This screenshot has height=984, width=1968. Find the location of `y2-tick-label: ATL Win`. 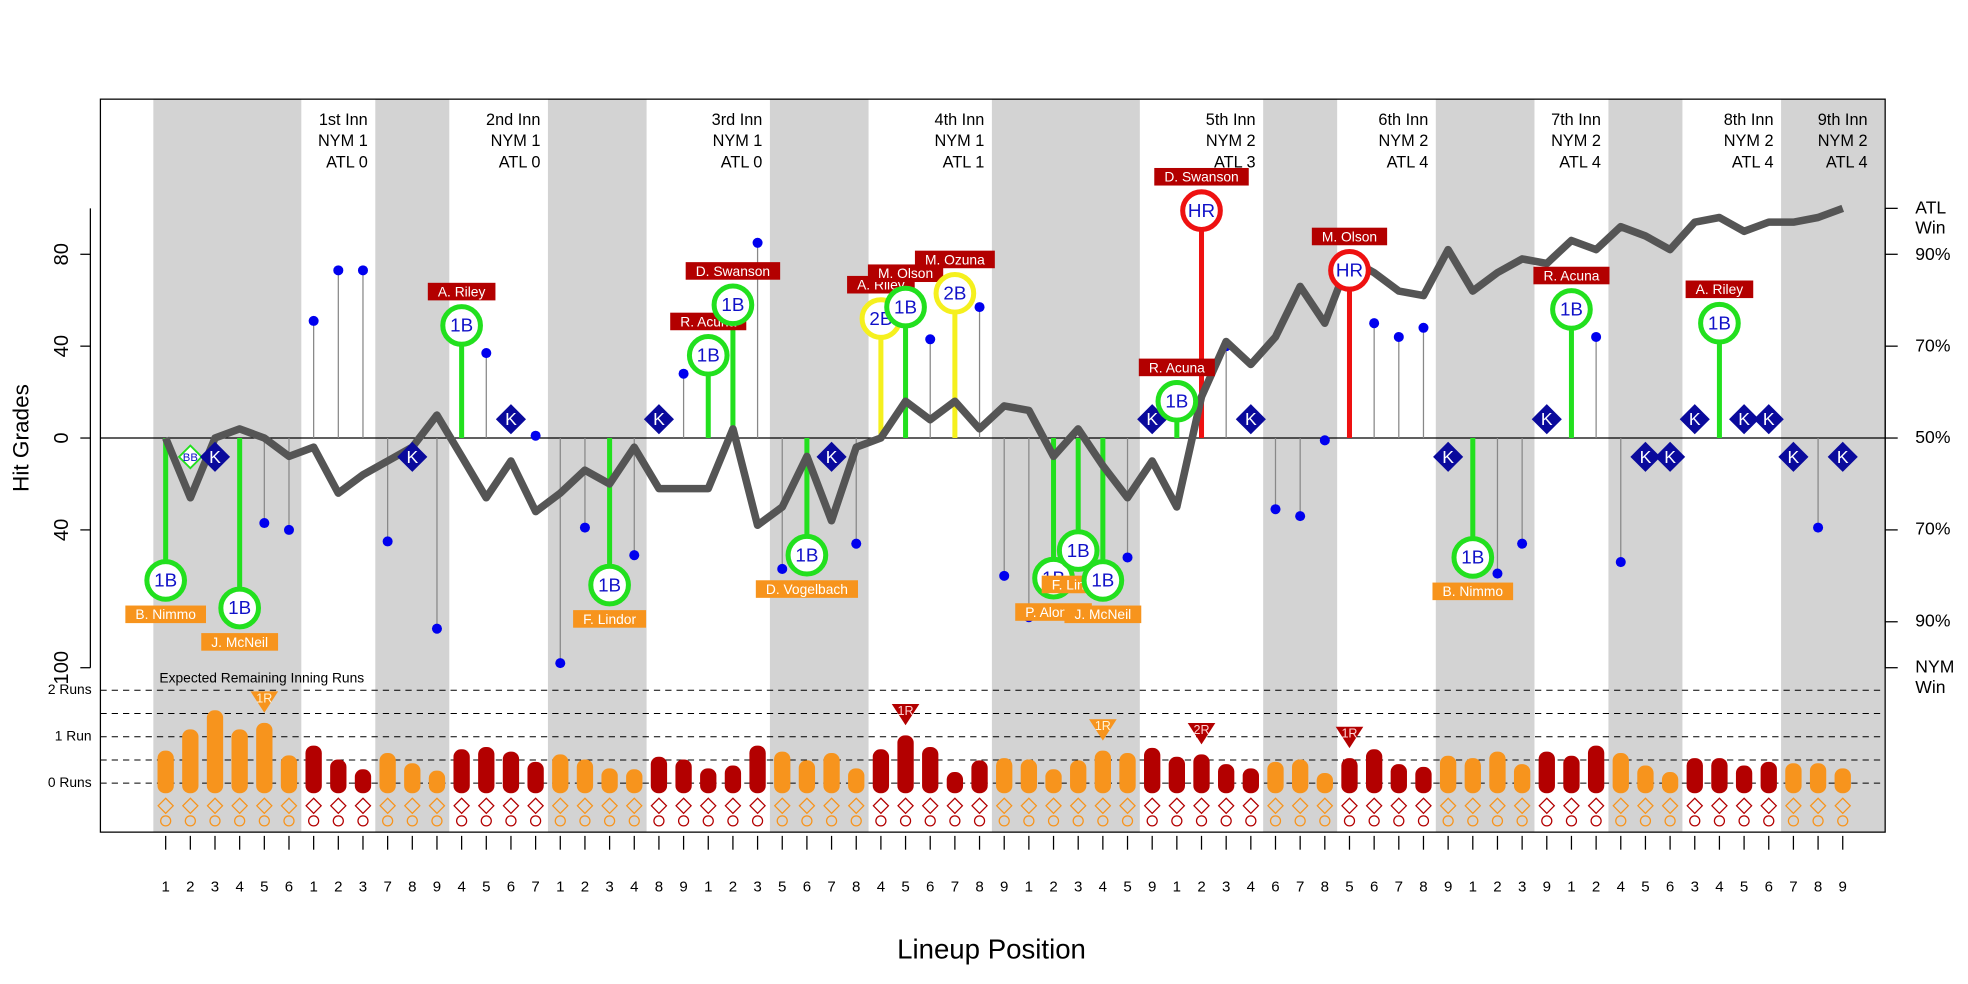

y2-tick-label: ATL Win is located at coordinates (1930, 217).